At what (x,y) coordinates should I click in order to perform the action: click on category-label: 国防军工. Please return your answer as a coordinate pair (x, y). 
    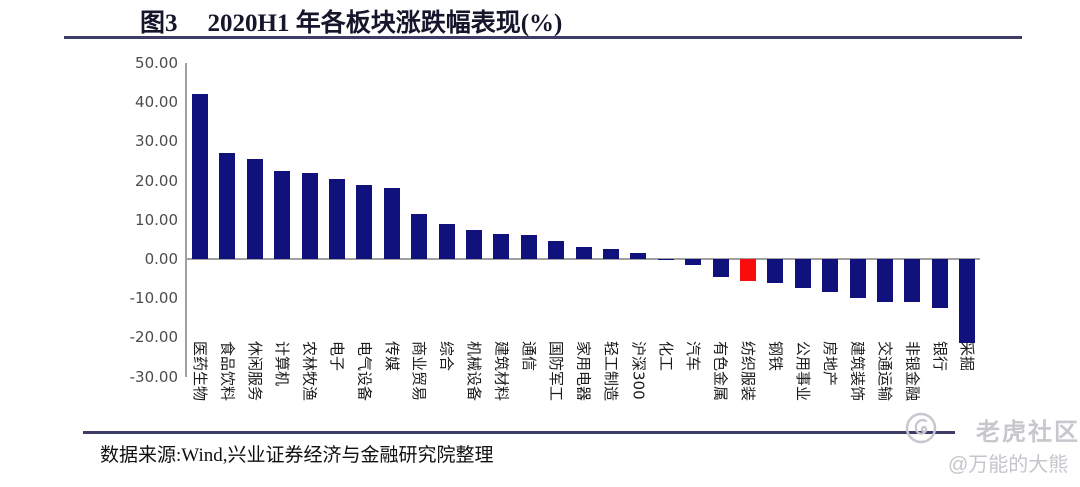
    Looking at the image, I should click on (556, 371).